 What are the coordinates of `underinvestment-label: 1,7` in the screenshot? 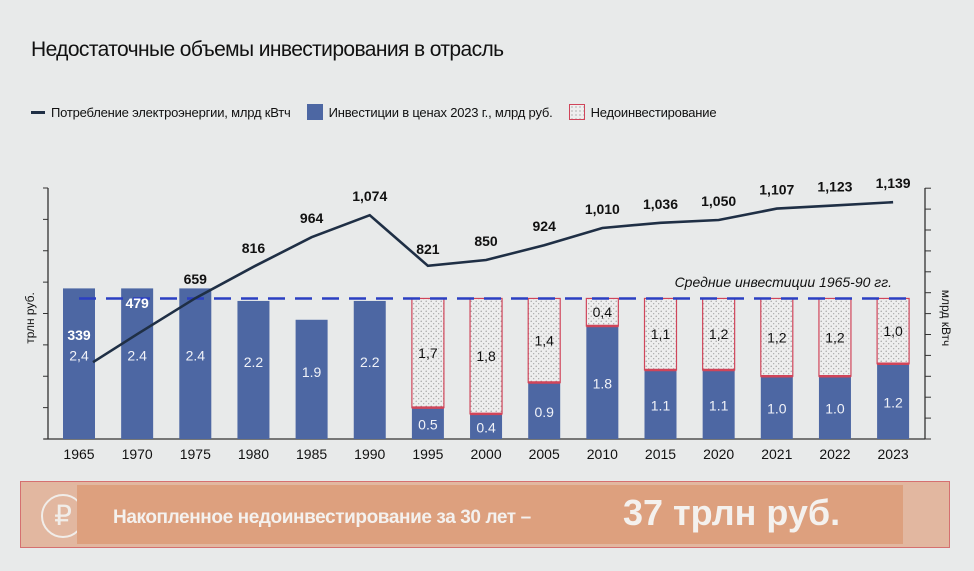 It's located at (428, 353).